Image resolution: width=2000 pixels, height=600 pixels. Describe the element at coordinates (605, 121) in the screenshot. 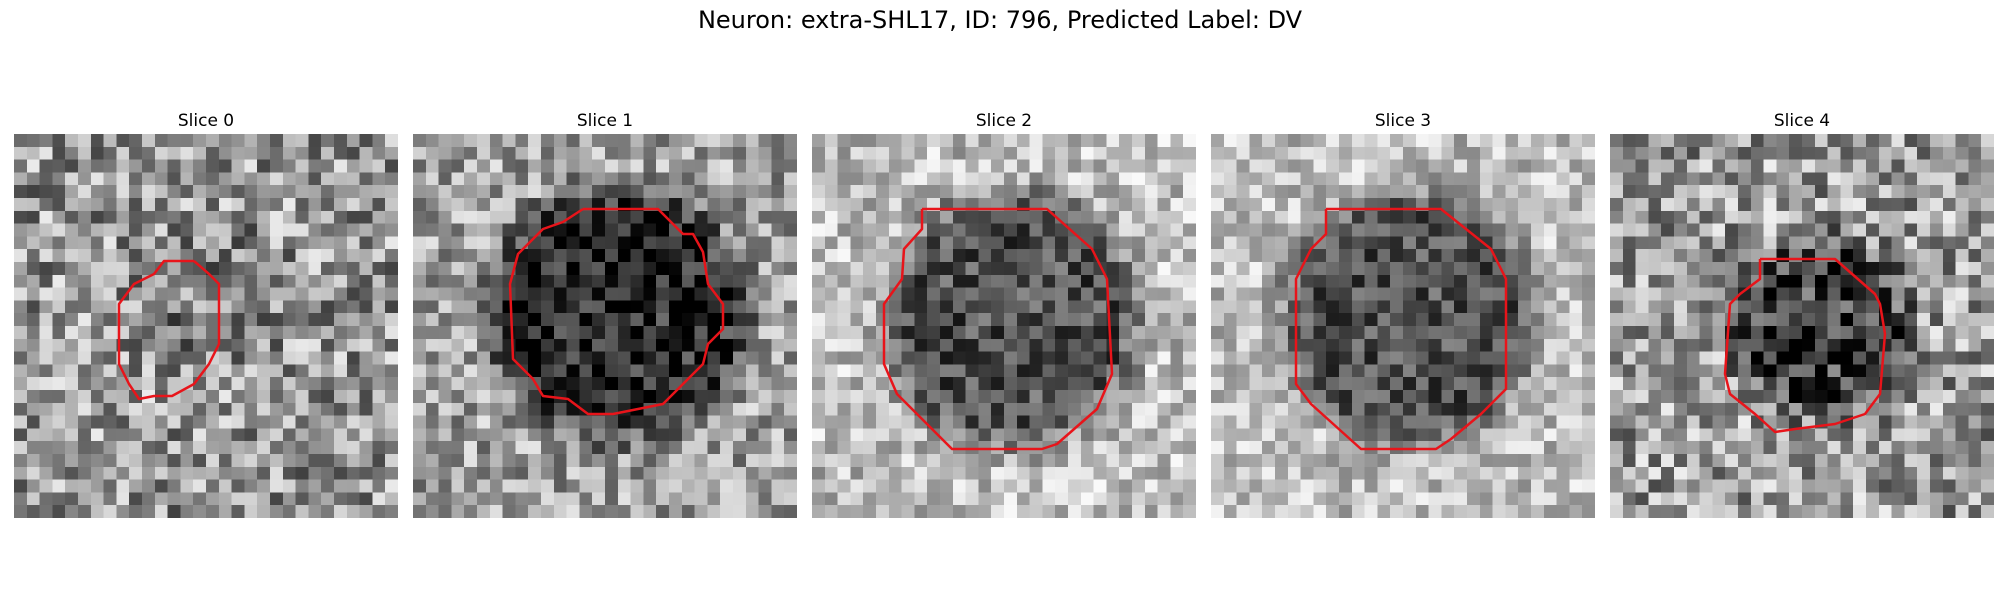

I see `slice-title: Slice 1` at that location.